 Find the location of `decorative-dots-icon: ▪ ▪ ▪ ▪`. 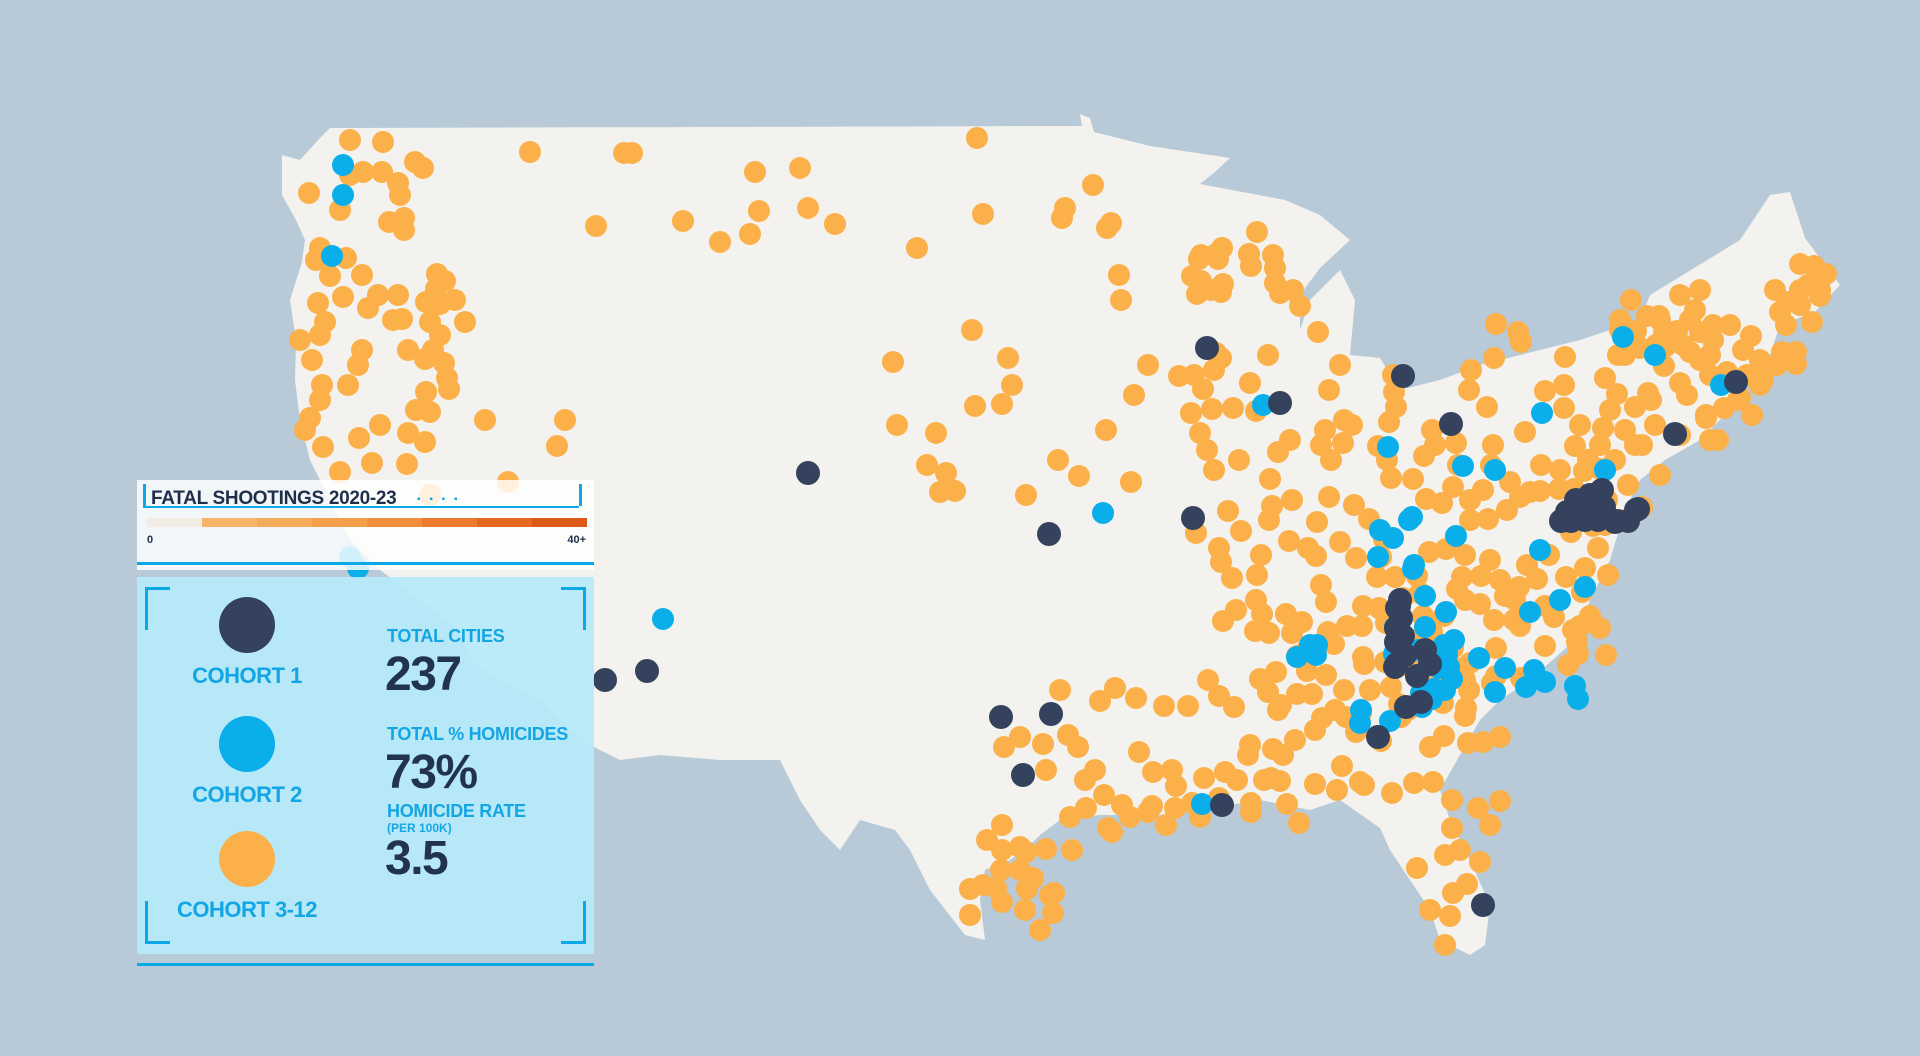

decorative-dots-icon: ▪ ▪ ▪ ▪ is located at coordinates (439, 499).